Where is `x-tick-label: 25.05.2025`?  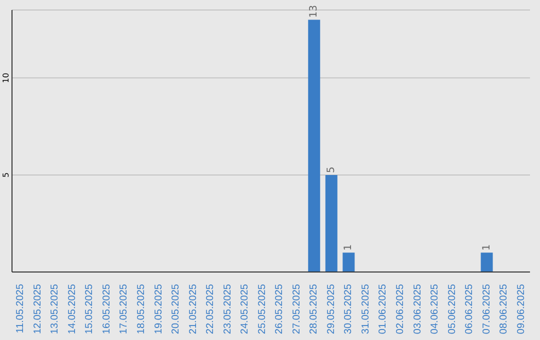 x-tick-label: 25.05.2025 is located at coordinates (262, 309).